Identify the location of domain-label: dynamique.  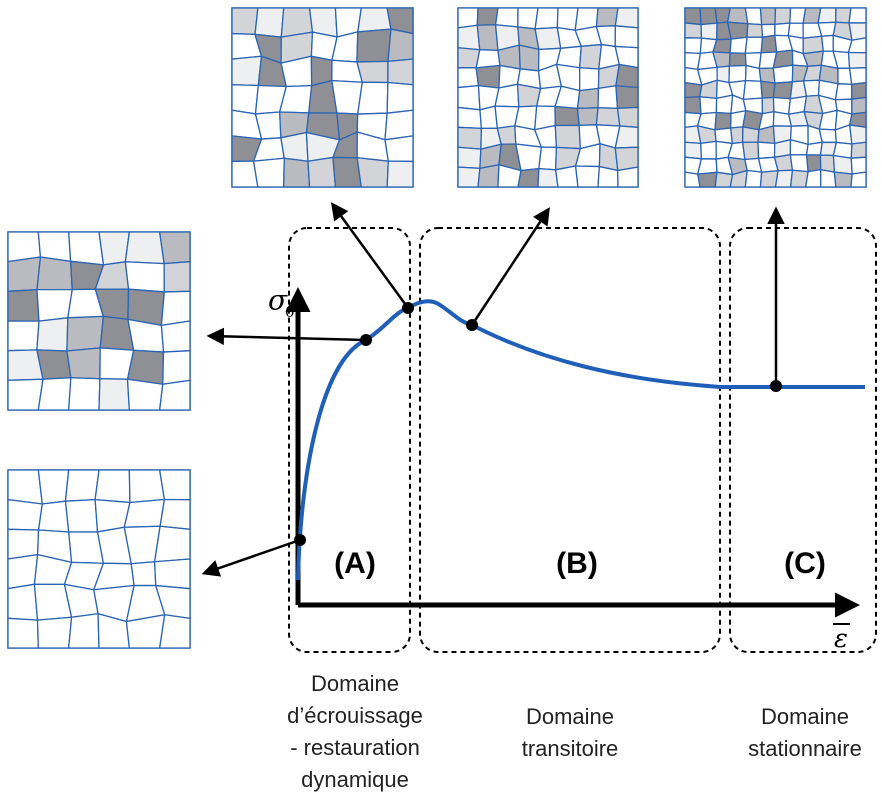
(355, 779).